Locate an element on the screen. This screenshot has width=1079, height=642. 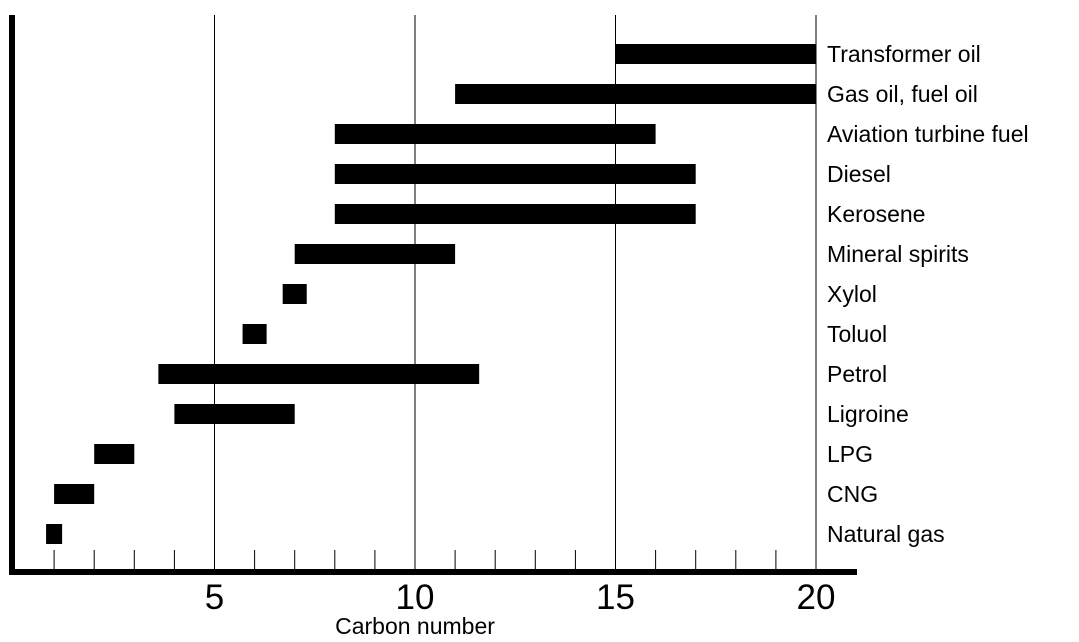
x-tick-label: 5 is located at coordinates (214, 597).